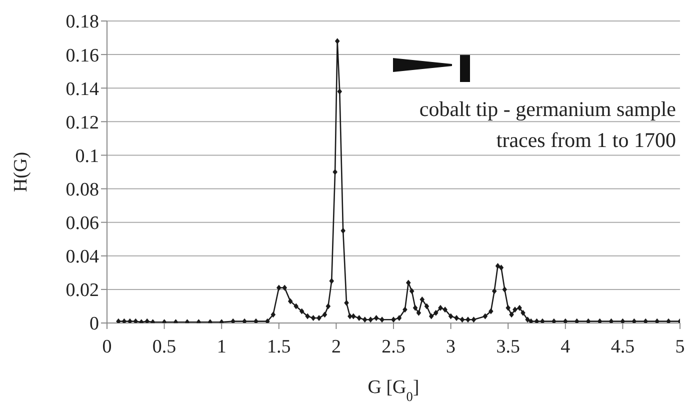  I want to click on annotation: traces from 1 to 1700, so click(586, 140).